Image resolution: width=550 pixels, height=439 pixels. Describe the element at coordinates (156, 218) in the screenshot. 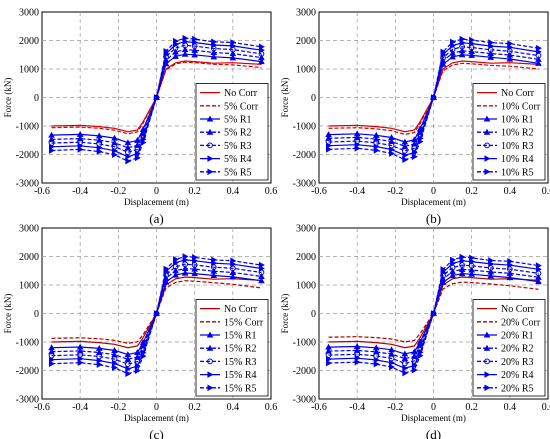

I see `panel-label: (a)` at that location.